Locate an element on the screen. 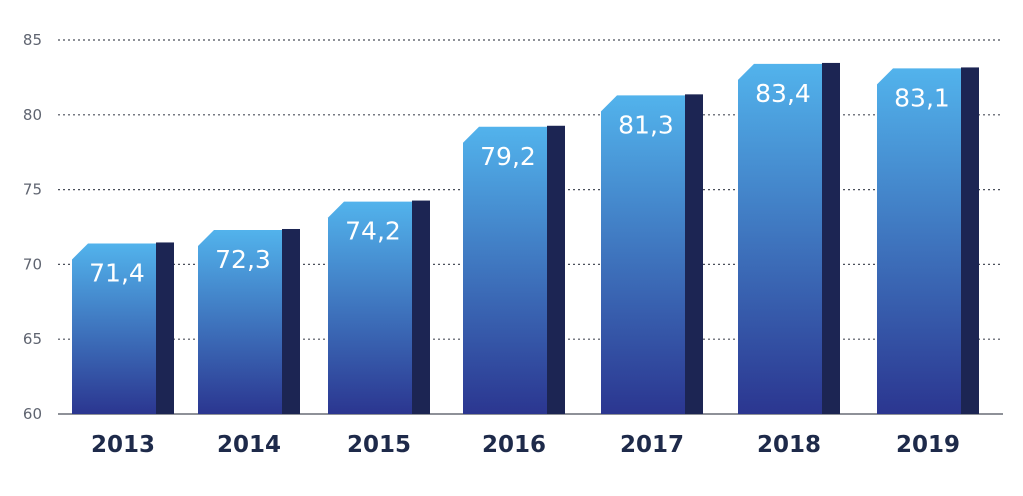  bar-2016 is located at coordinates (514, 269).